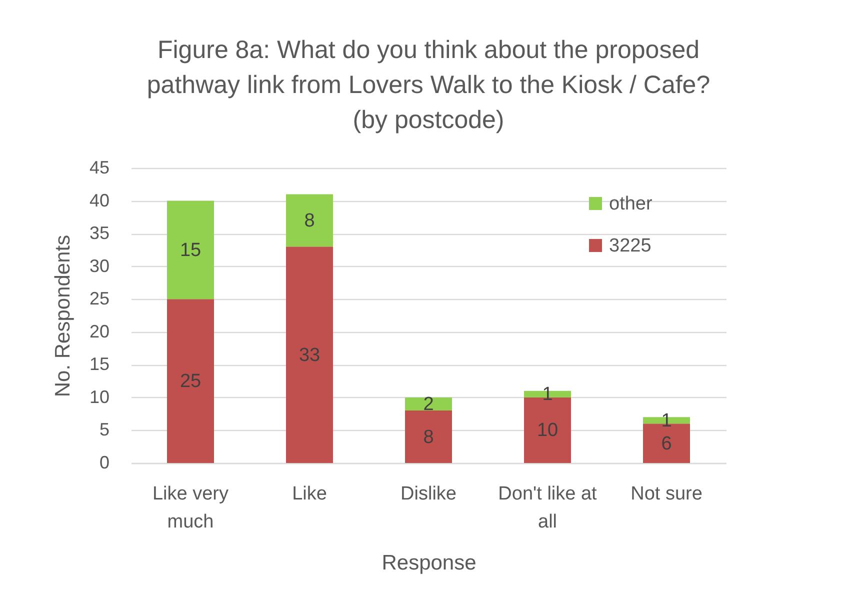 The image size is (856, 605). I want to click on data-label: 25, so click(191, 381).